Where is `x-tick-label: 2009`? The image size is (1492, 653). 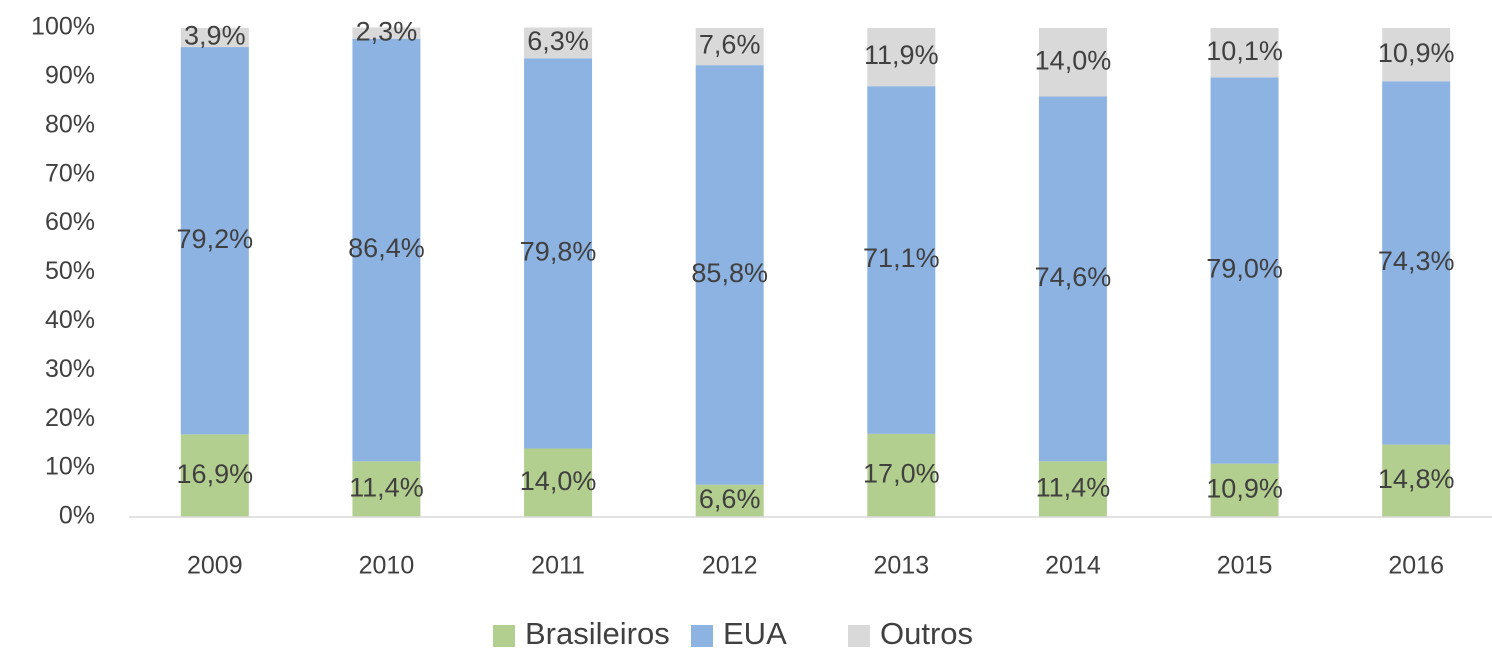
x-tick-label: 2009 is located at coordinates (215, 566).